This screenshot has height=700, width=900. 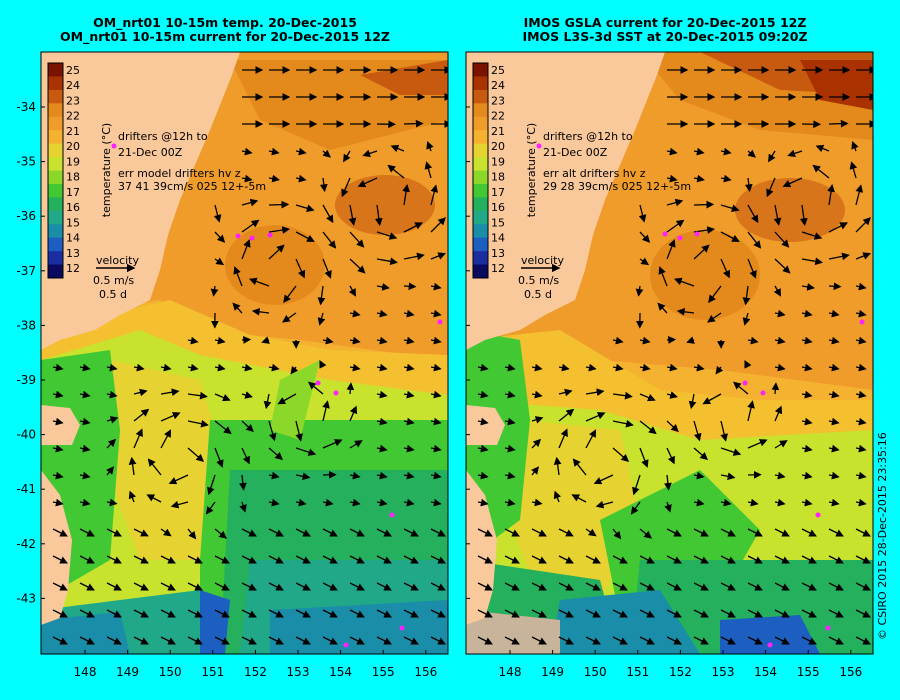 I want to click on colorbar-tick-label: 24, so click(x=498, y=85).